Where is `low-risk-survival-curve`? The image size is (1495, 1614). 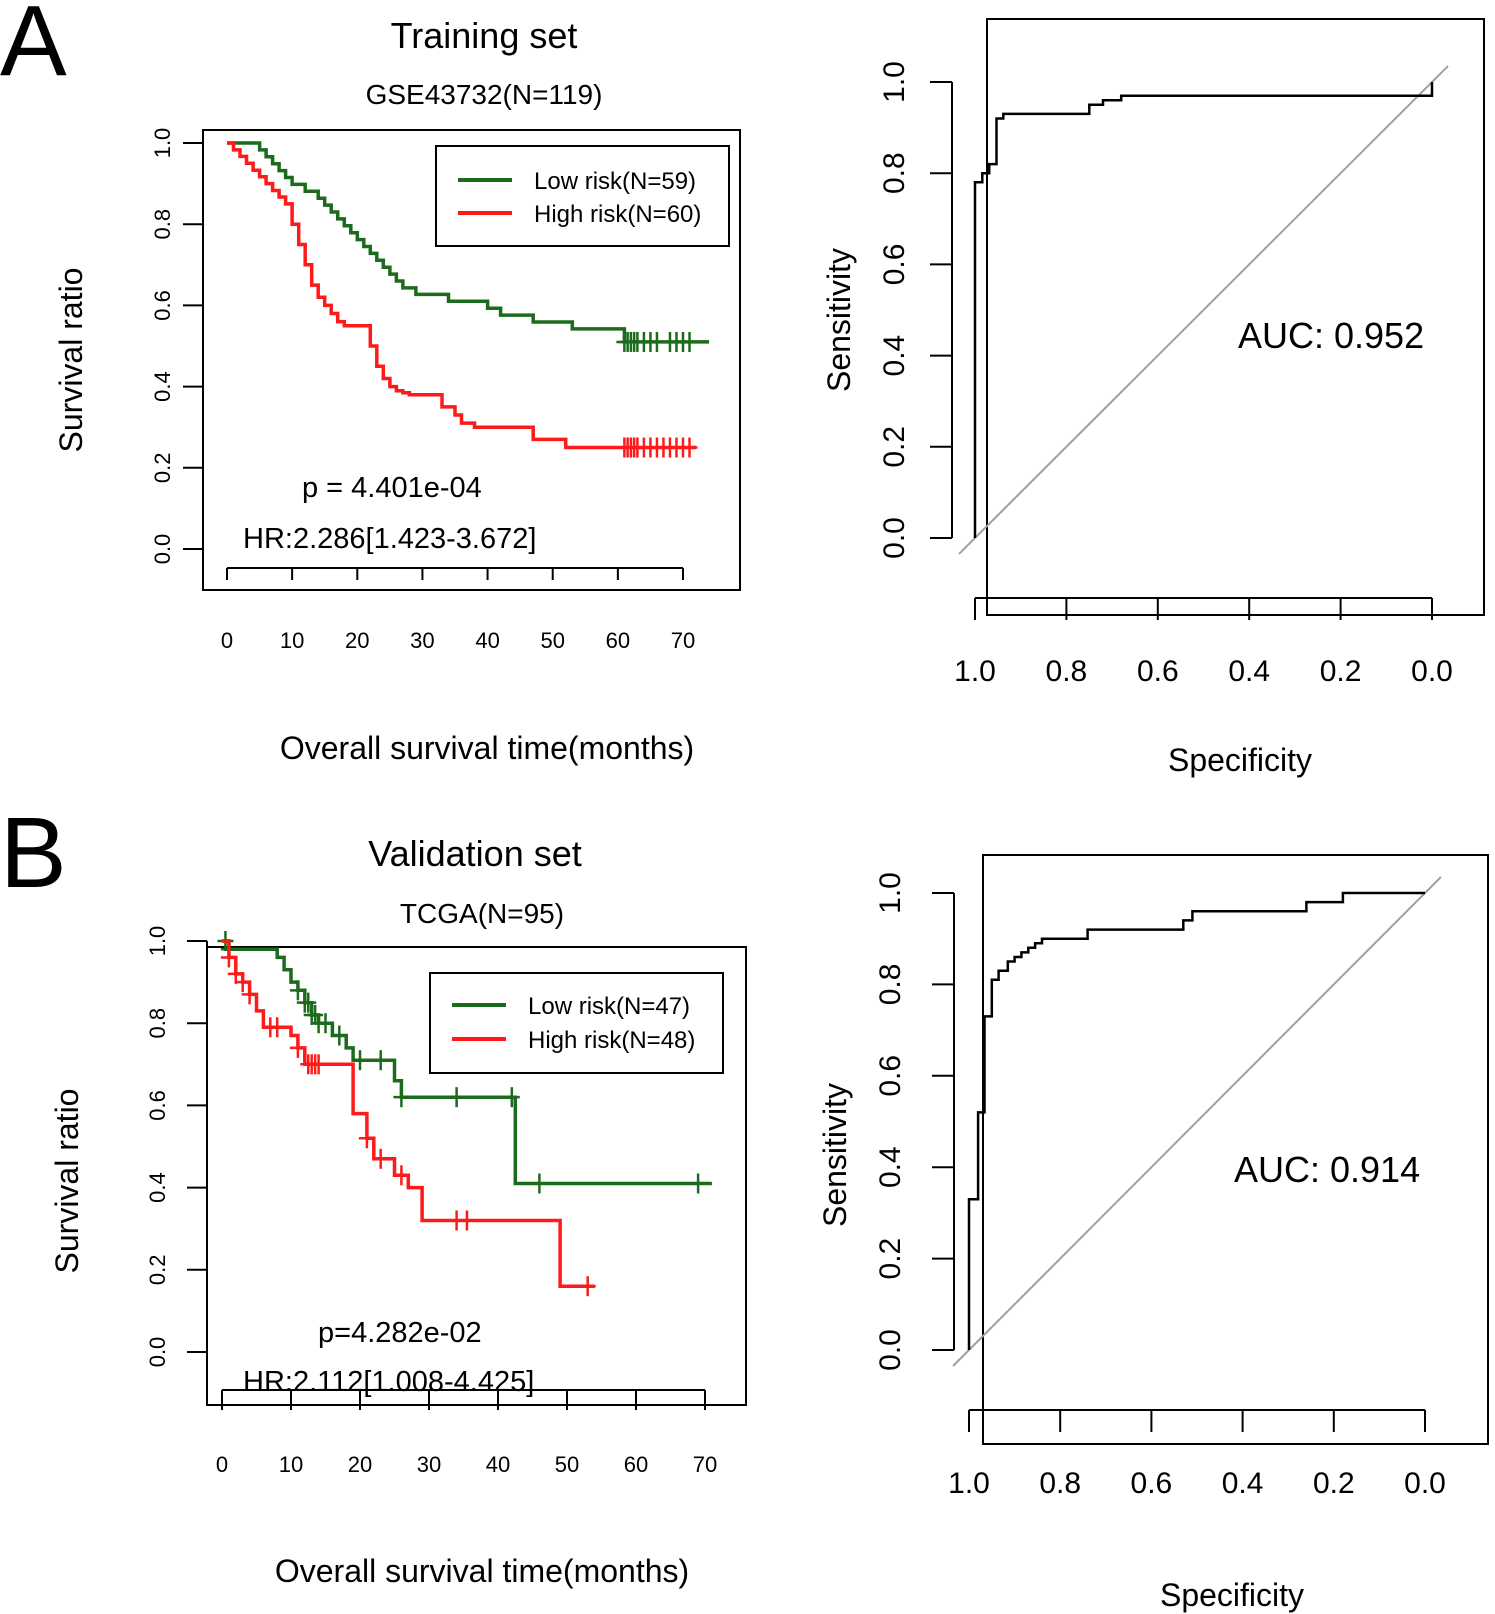 low-risk-survival-curve is located at coordinates (468, 242).